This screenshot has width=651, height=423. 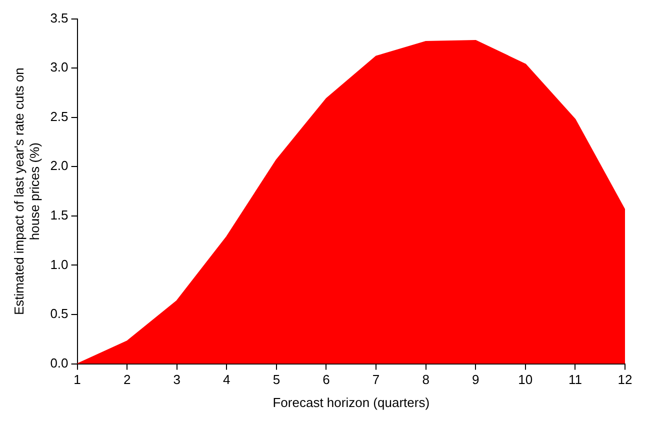 What do you see at coordinates (476, 380) in the screenshot?
I see `x-tick-label: 9` at bounding box center [476, 380].